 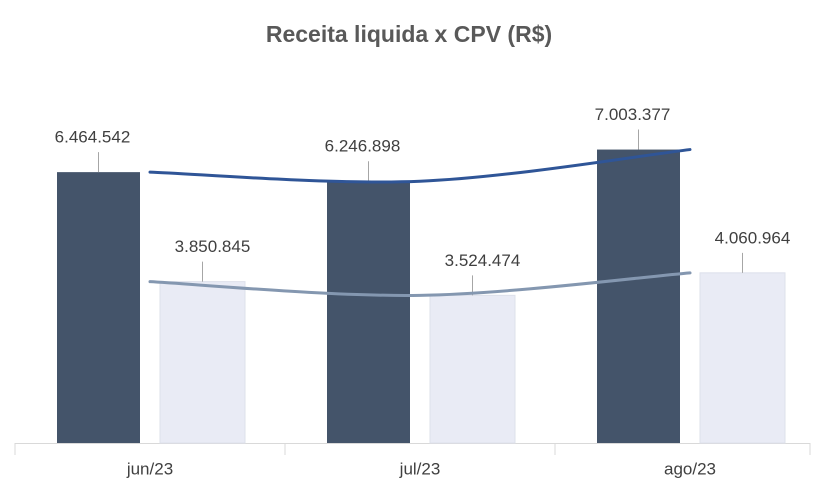 I want to click on data-label: 7.003.377, so click(x=633, y=114).